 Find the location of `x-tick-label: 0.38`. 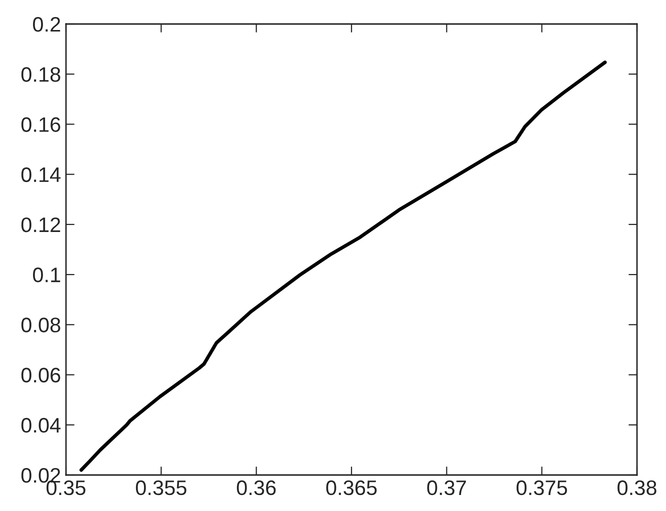

x-tick-label: 0.38 is located at coordinates (637, 488).